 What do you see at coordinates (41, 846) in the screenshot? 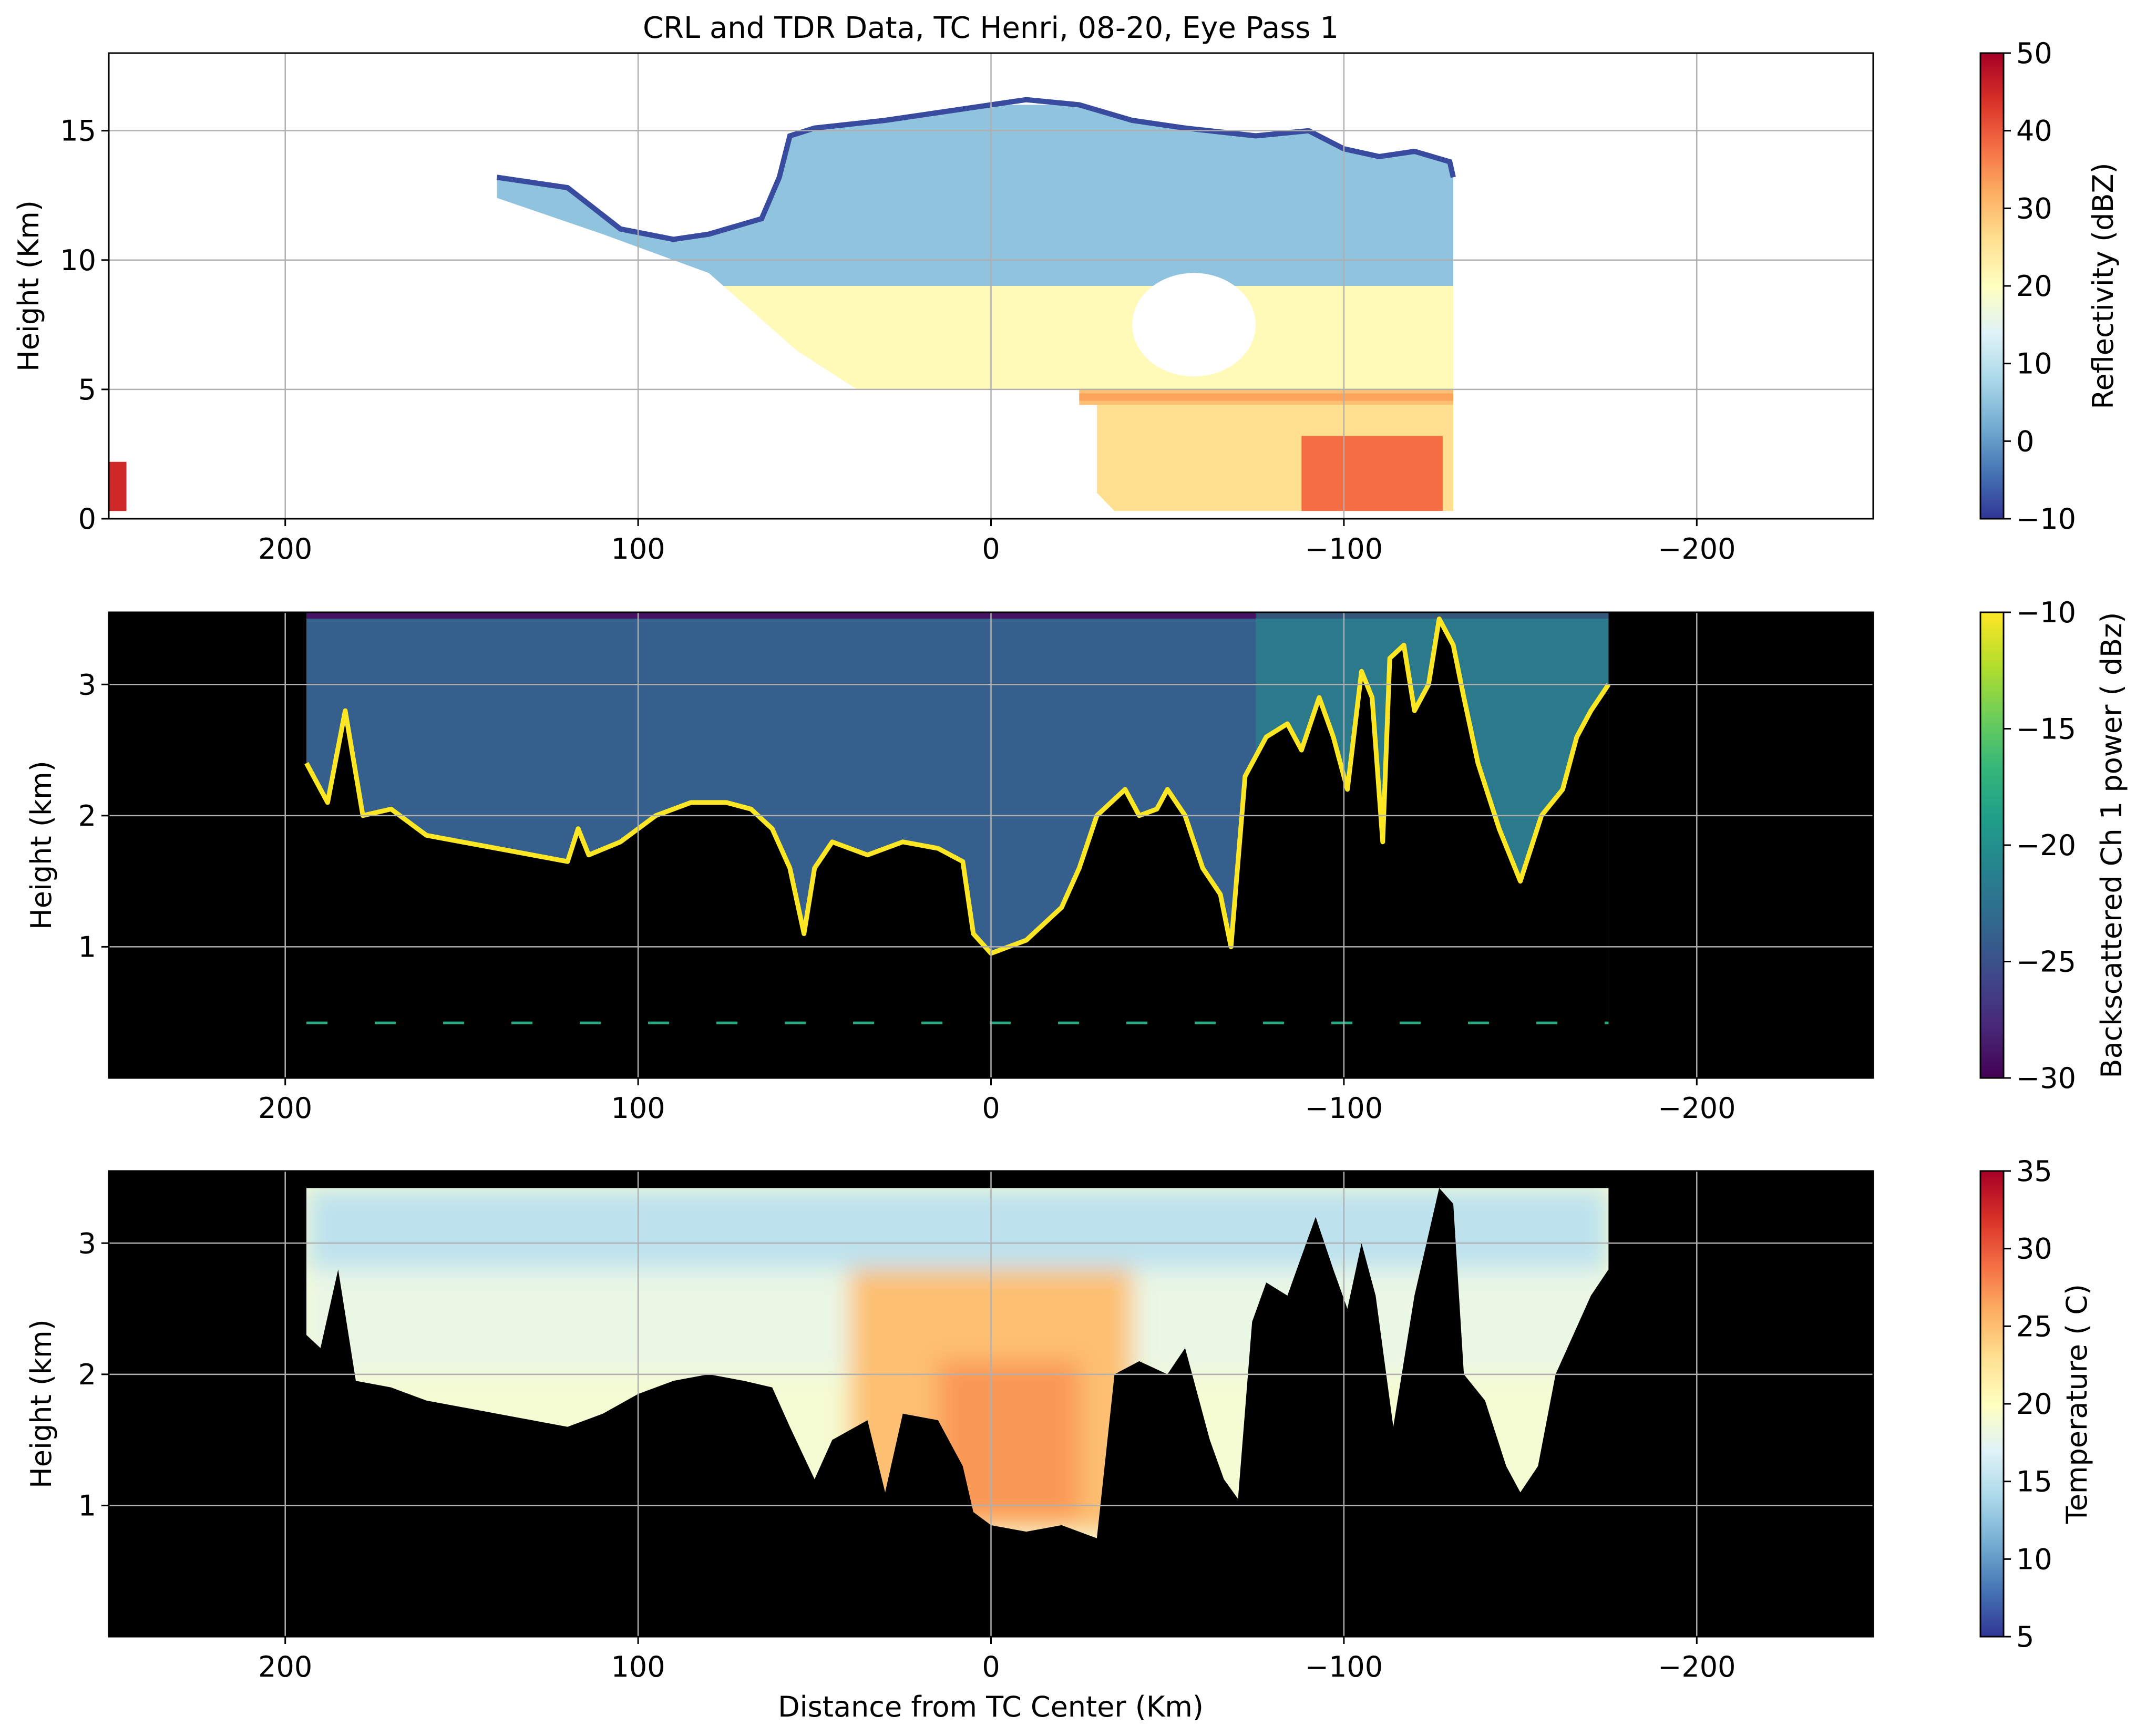
I see `backscatter-y-axis-label: Height (km)` at bounding box center [41, 846].